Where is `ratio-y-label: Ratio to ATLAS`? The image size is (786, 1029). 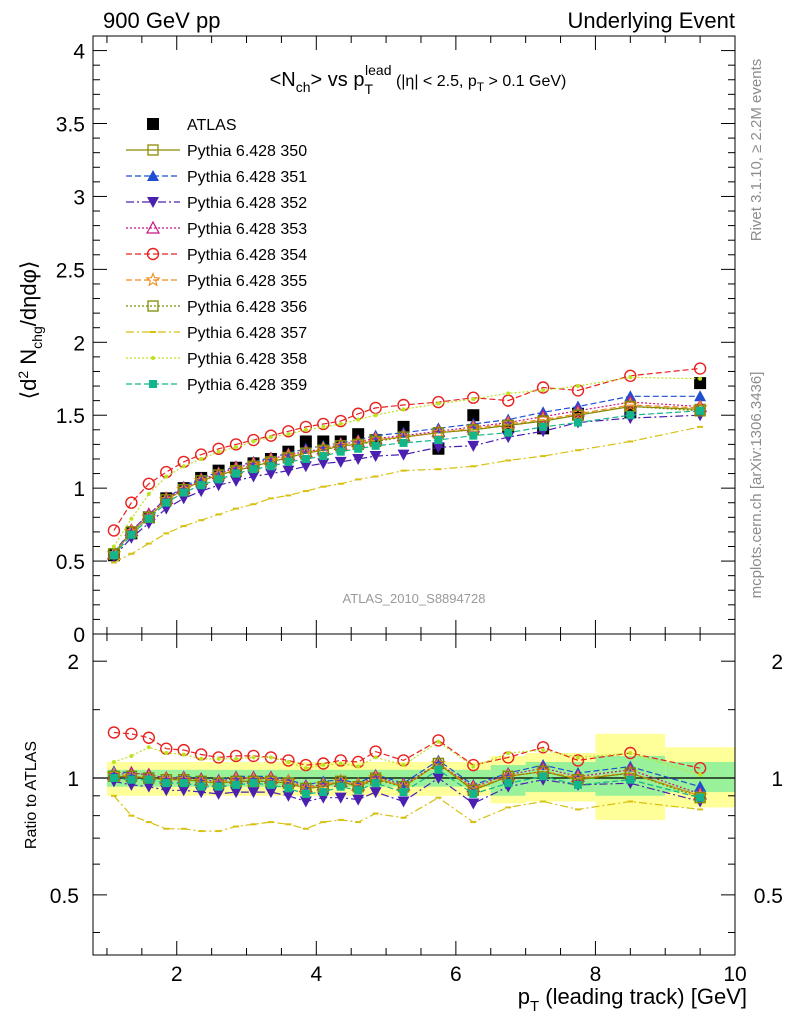
ratio-y-label: Ratio to ATLAS is located at coordinates (31, 795).